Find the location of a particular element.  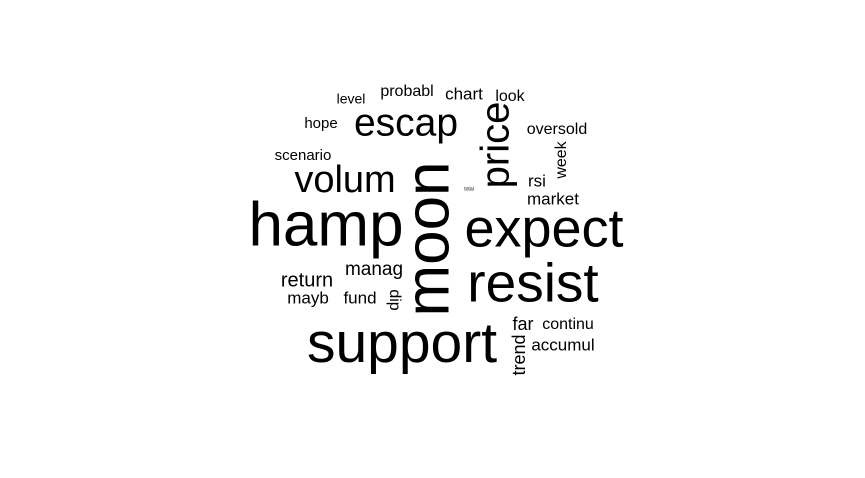

word-manag: manag is located at coordinates (374, 269).